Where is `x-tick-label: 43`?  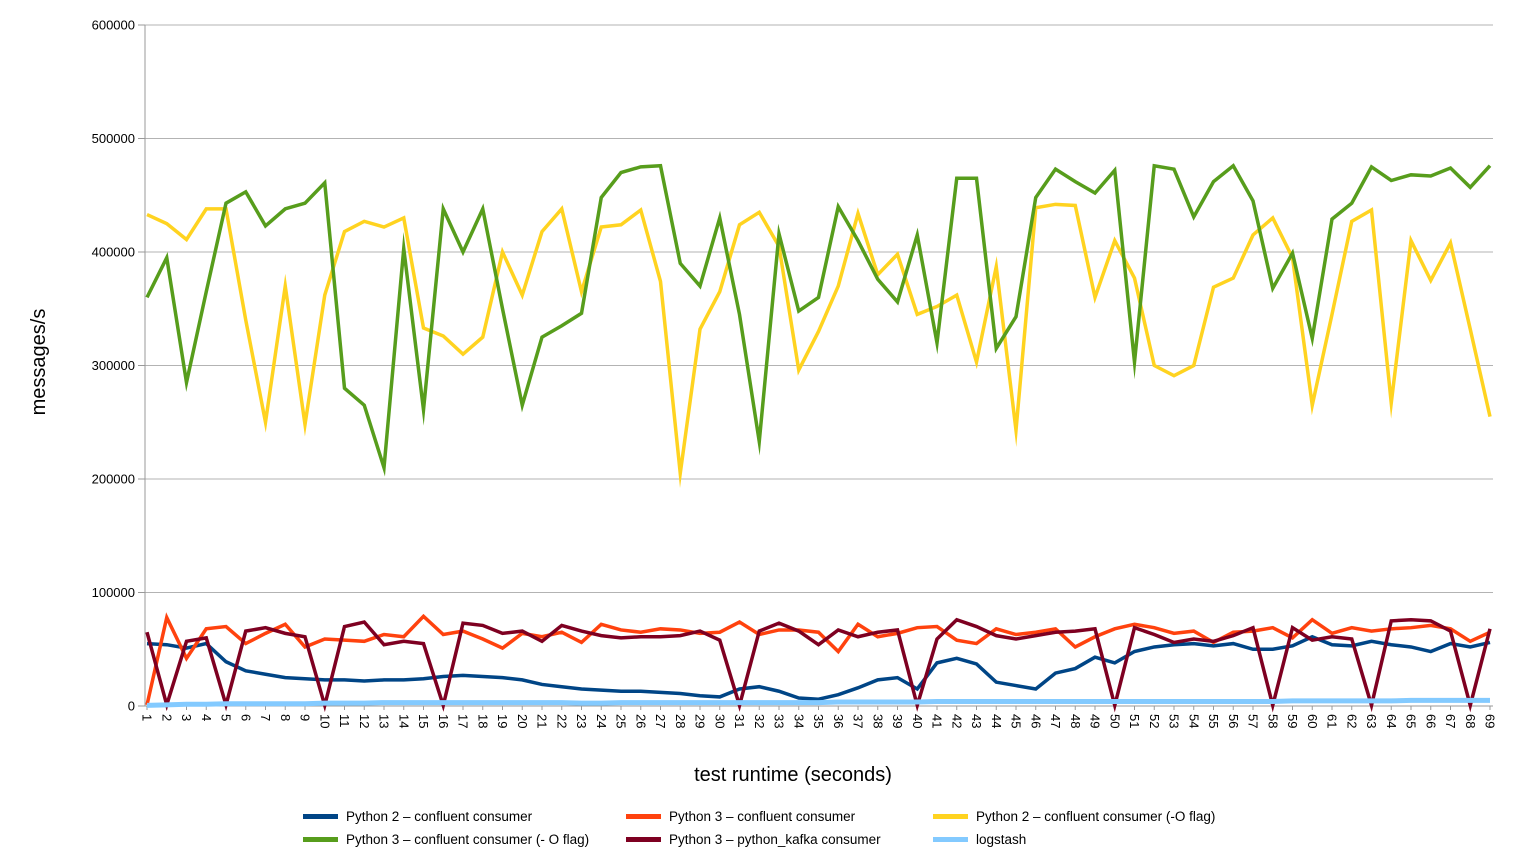
x-tick-label: 43 is located at coordinates (976, 721).